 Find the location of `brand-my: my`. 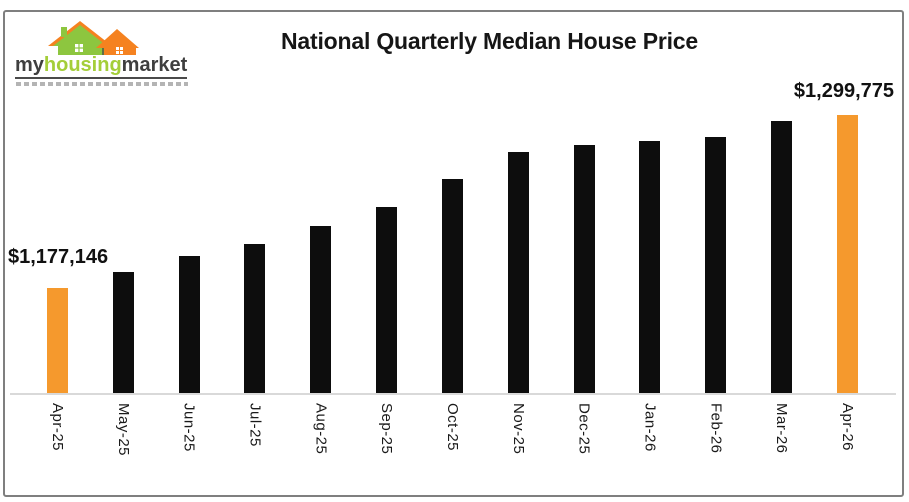

brand-my: my is located at coordinates (29, 65).